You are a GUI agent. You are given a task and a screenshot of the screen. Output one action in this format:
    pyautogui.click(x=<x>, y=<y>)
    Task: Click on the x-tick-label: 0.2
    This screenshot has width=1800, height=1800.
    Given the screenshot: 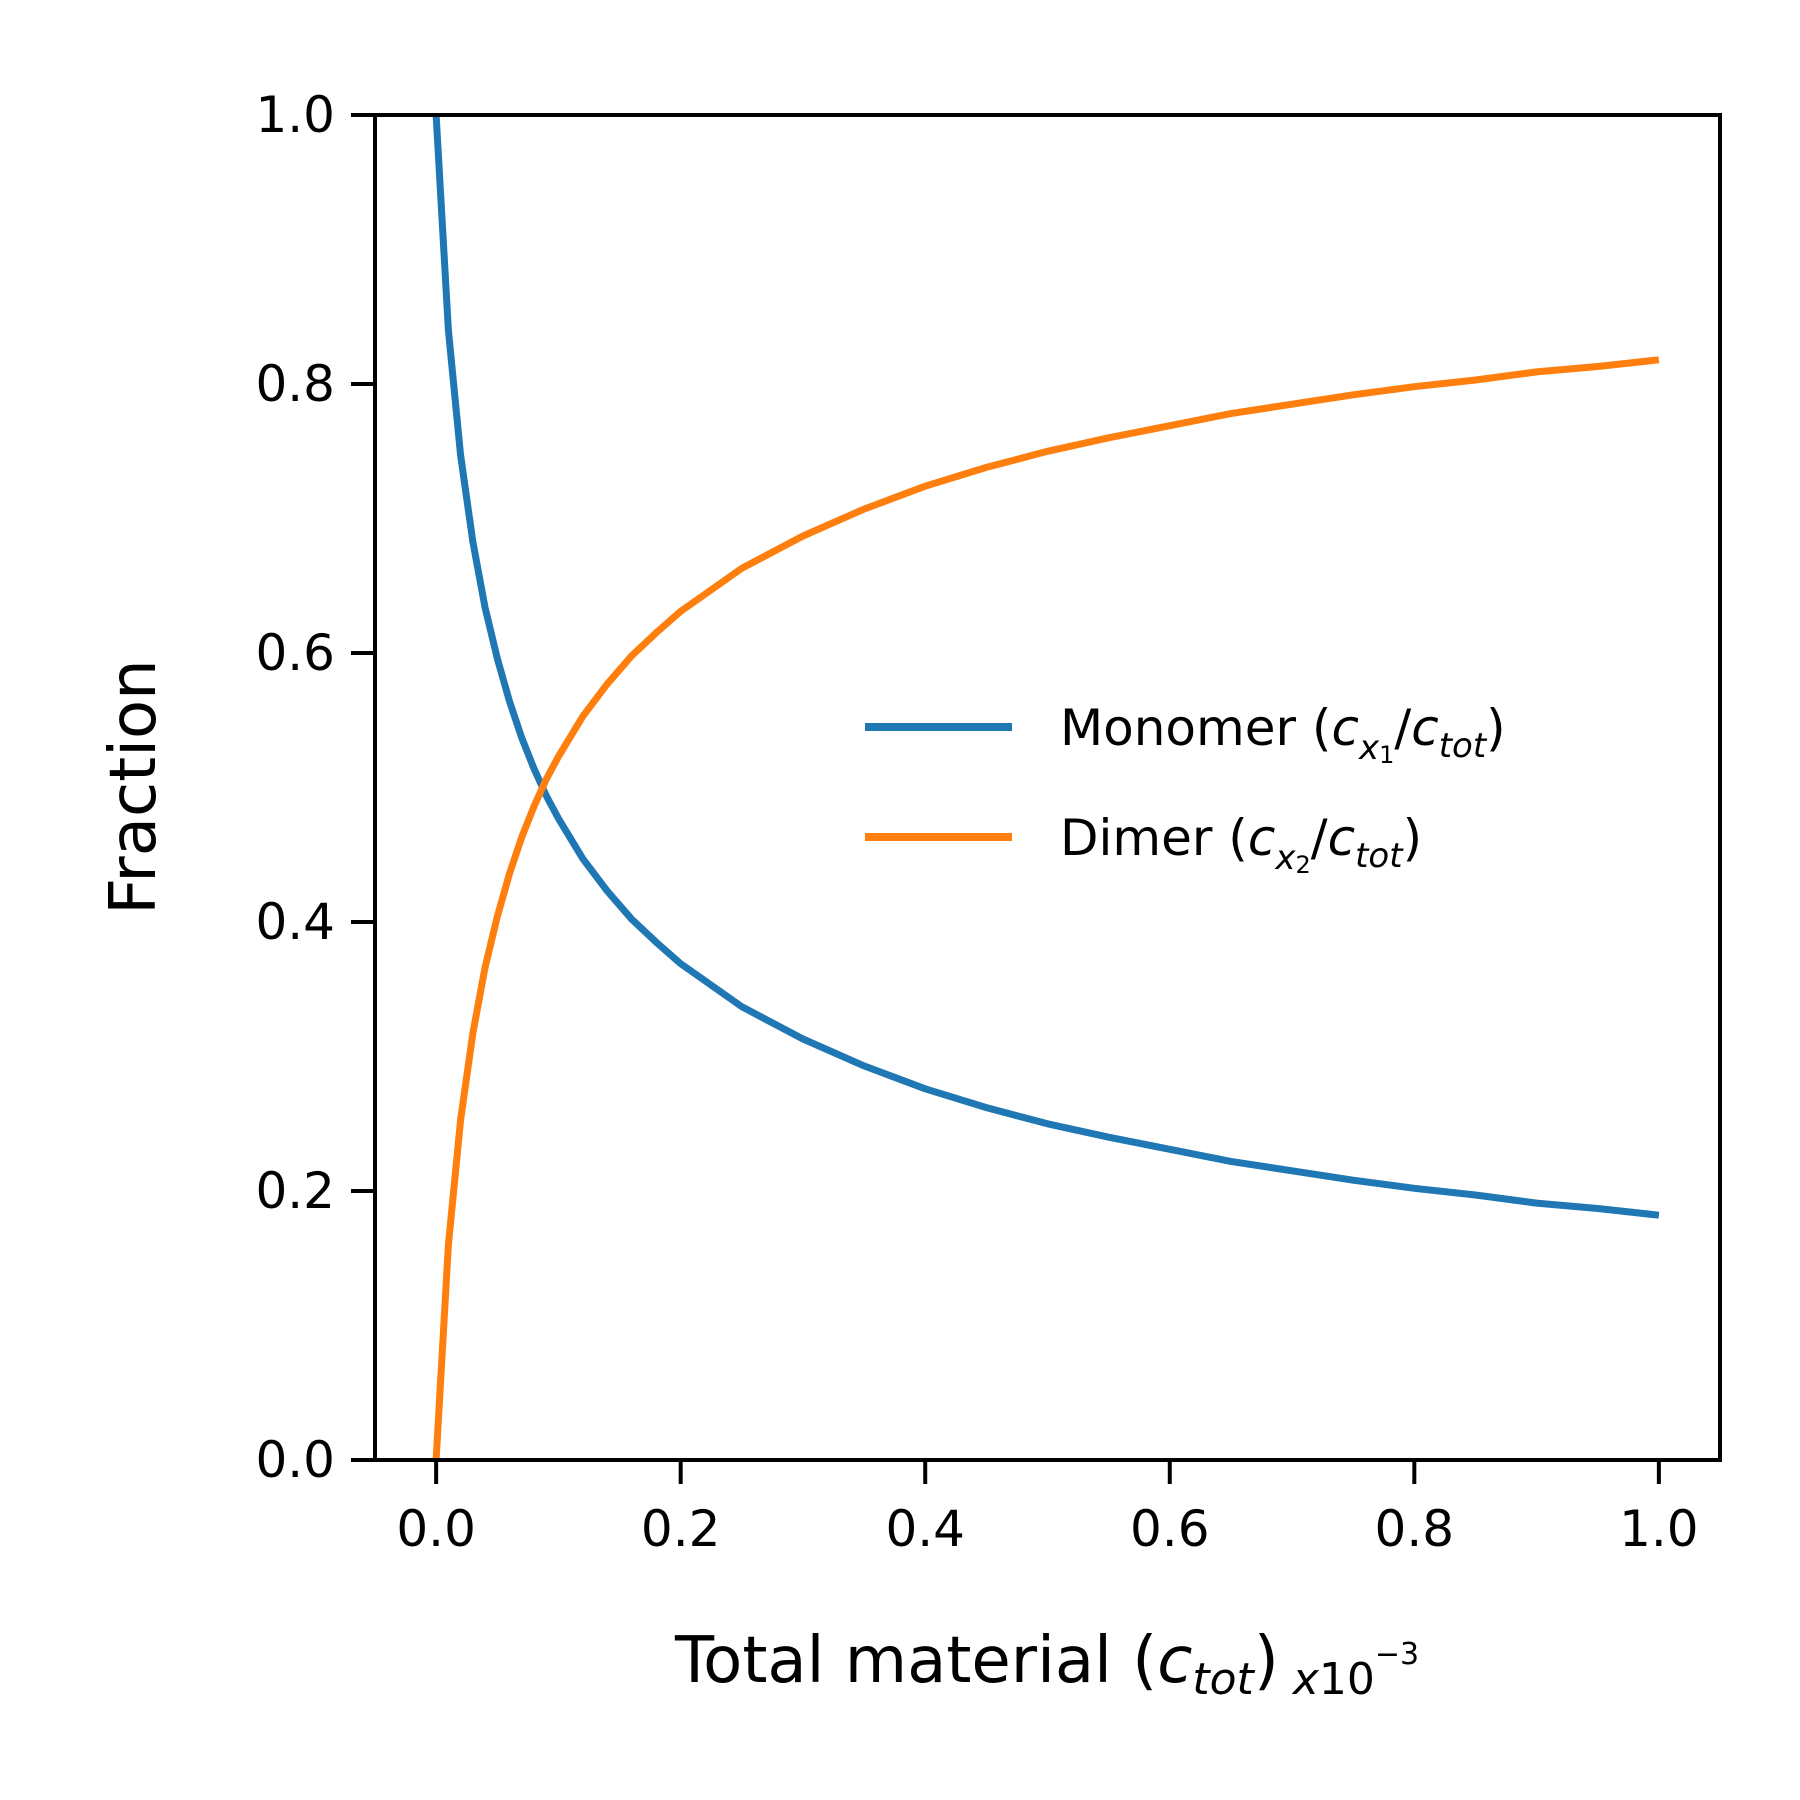 What is the action you would take?
    pyautogui.click(x=681, y=1529)
    